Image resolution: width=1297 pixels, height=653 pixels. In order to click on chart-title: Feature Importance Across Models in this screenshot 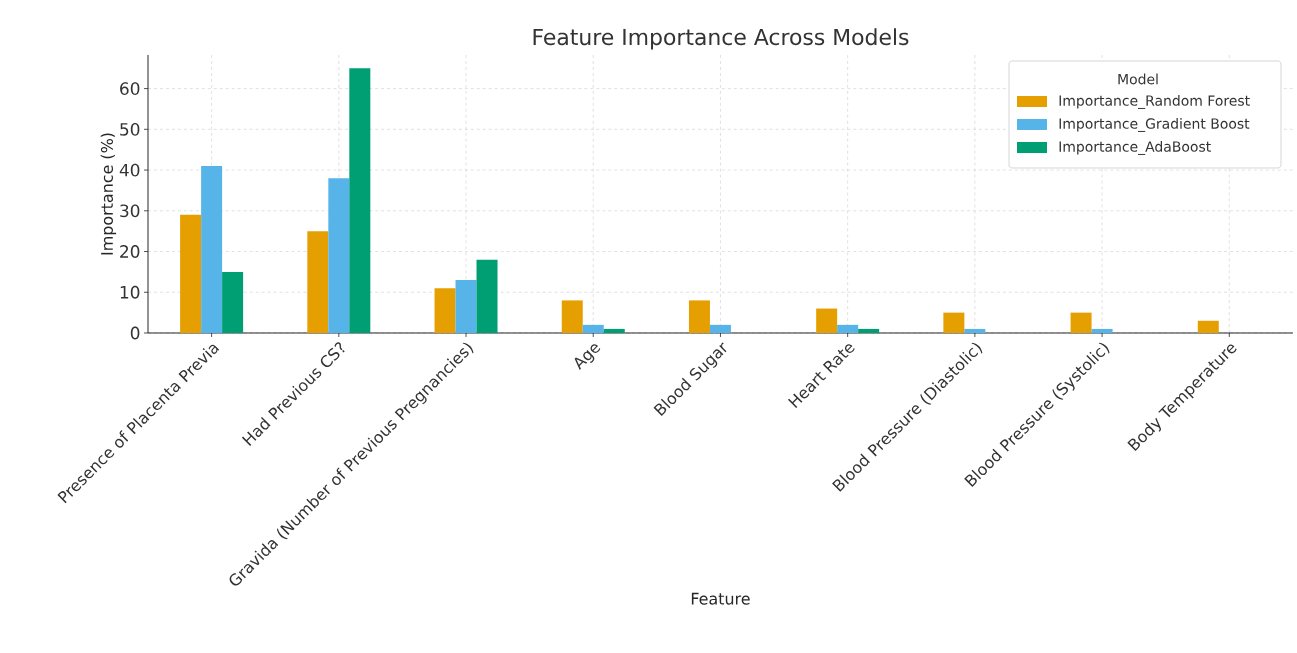, I will do `click(721, 39)`.